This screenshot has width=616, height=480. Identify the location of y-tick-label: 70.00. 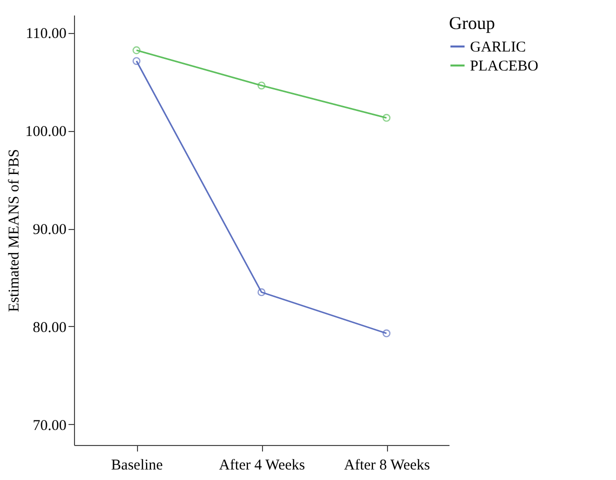
(49, 426).